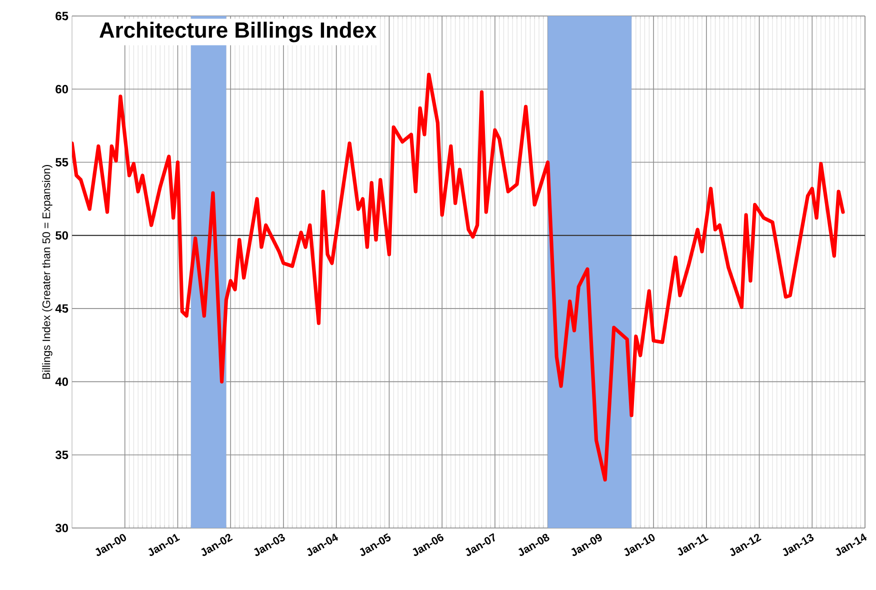  Describe the element at coordinates (62, 235) in the screenshot. I see `y-tick-label: 50` at that location.